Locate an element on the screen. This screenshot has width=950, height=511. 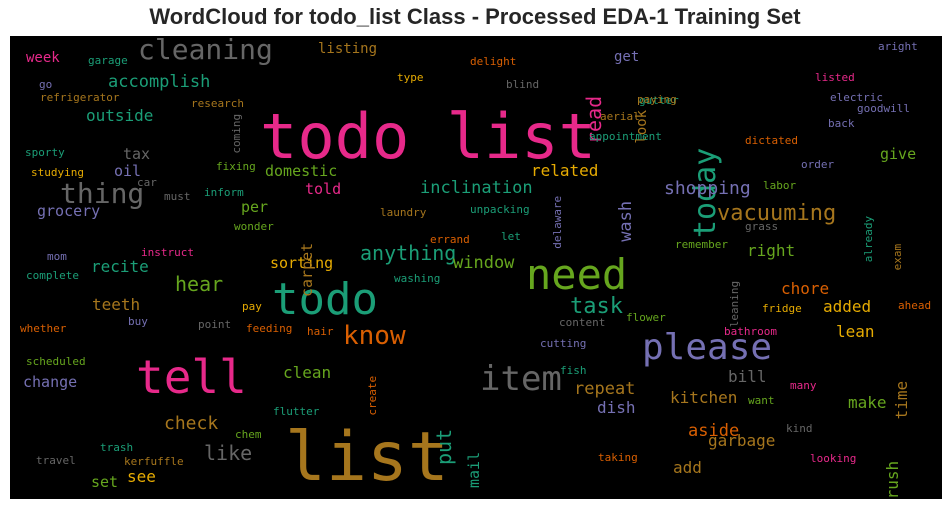
word-laundry: laundry is located at coordinates (403, 212).